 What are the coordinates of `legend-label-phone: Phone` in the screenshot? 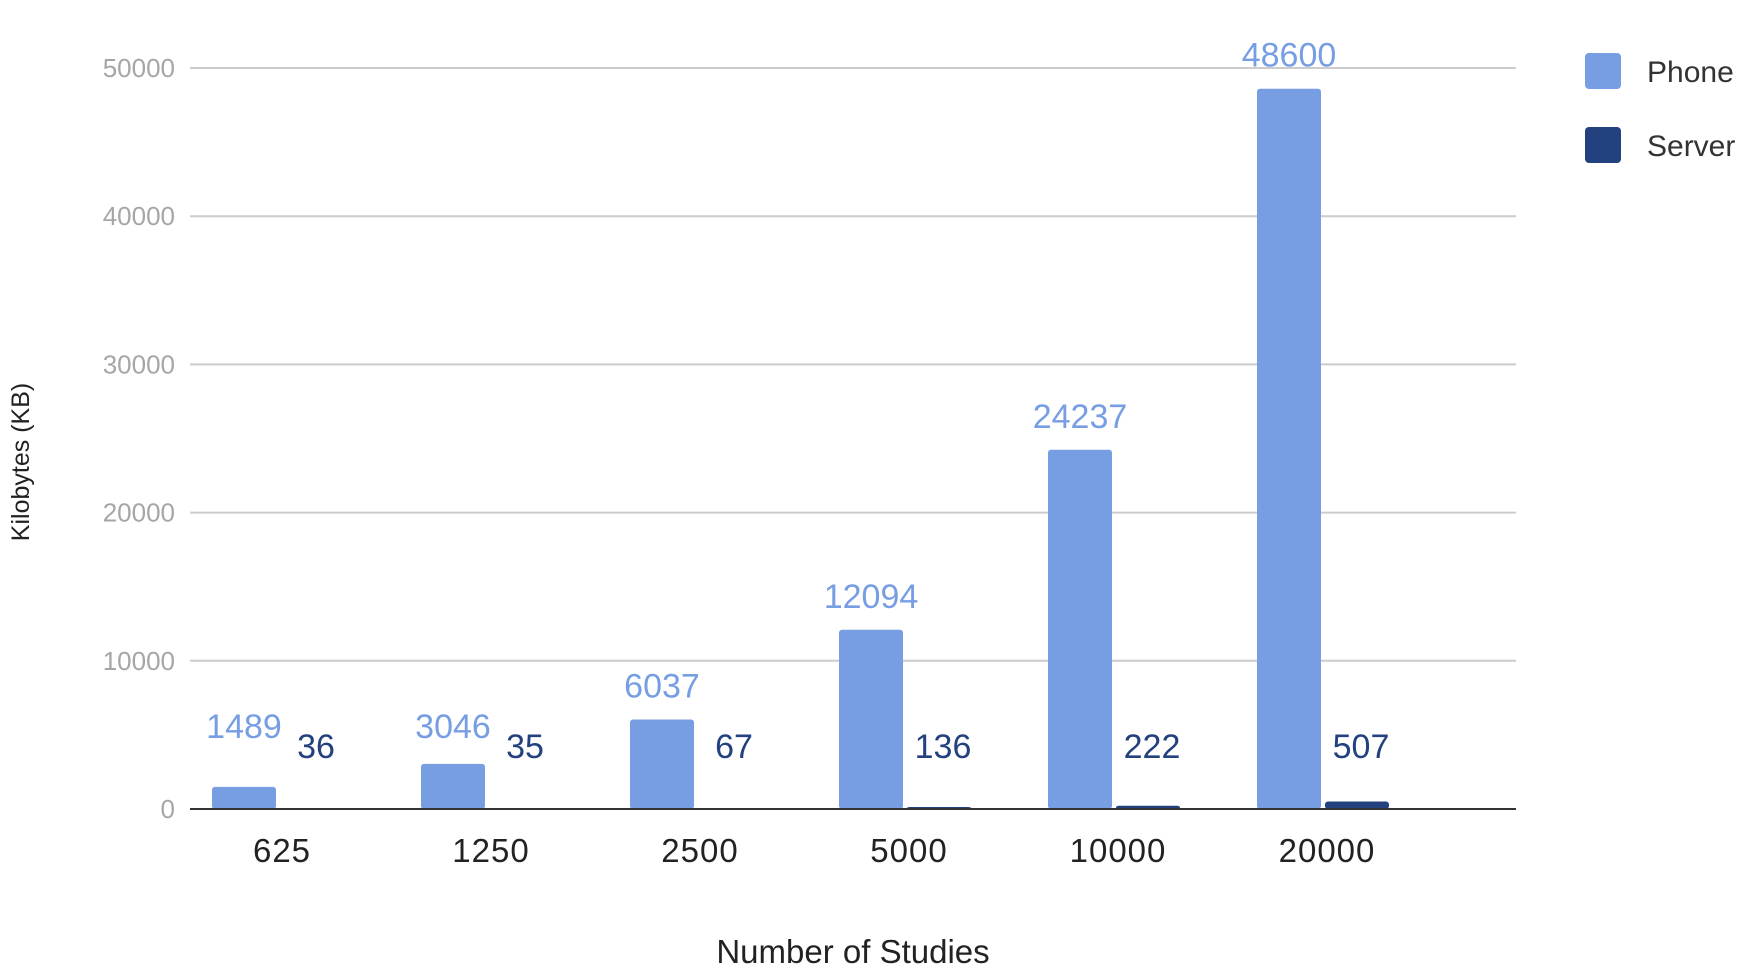 It's located at (1690, 72).